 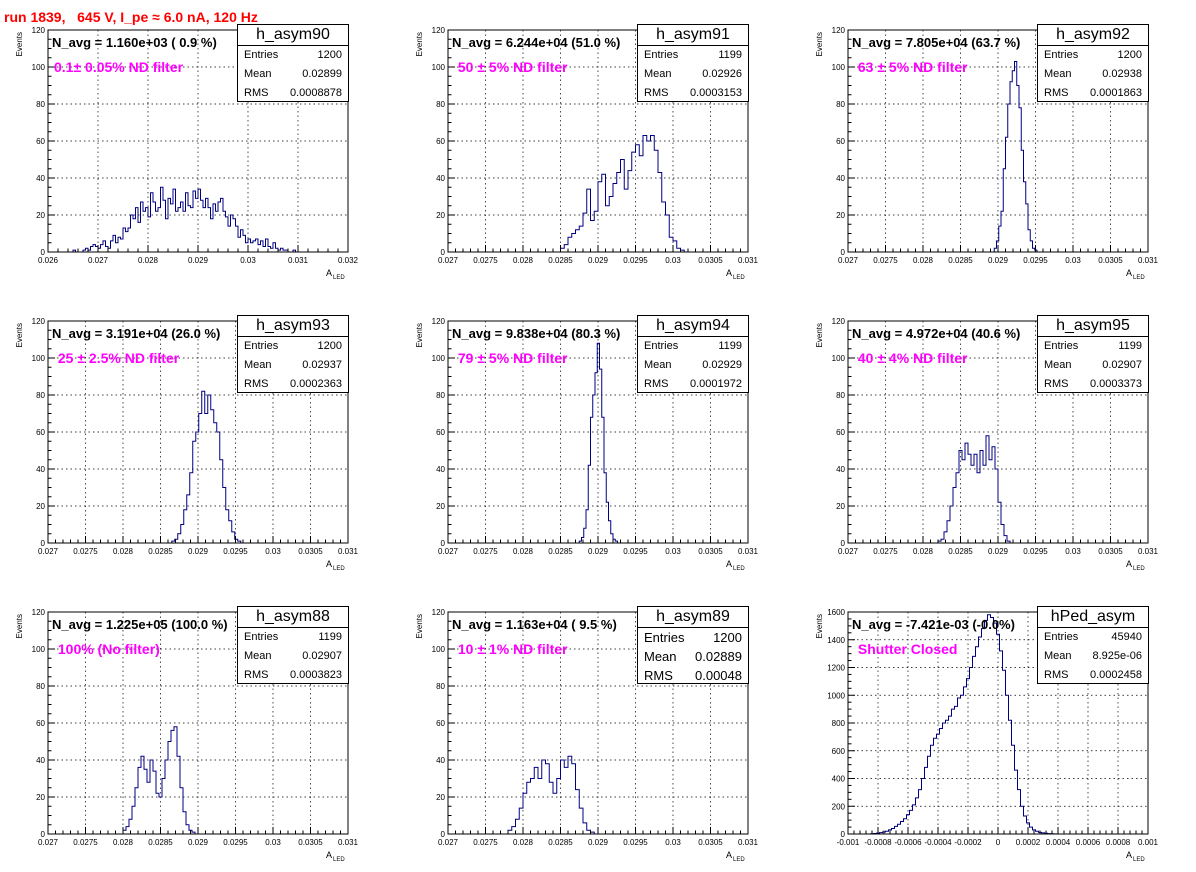 I want to click on stats-value: 1199, so click(x=1130, y=346).